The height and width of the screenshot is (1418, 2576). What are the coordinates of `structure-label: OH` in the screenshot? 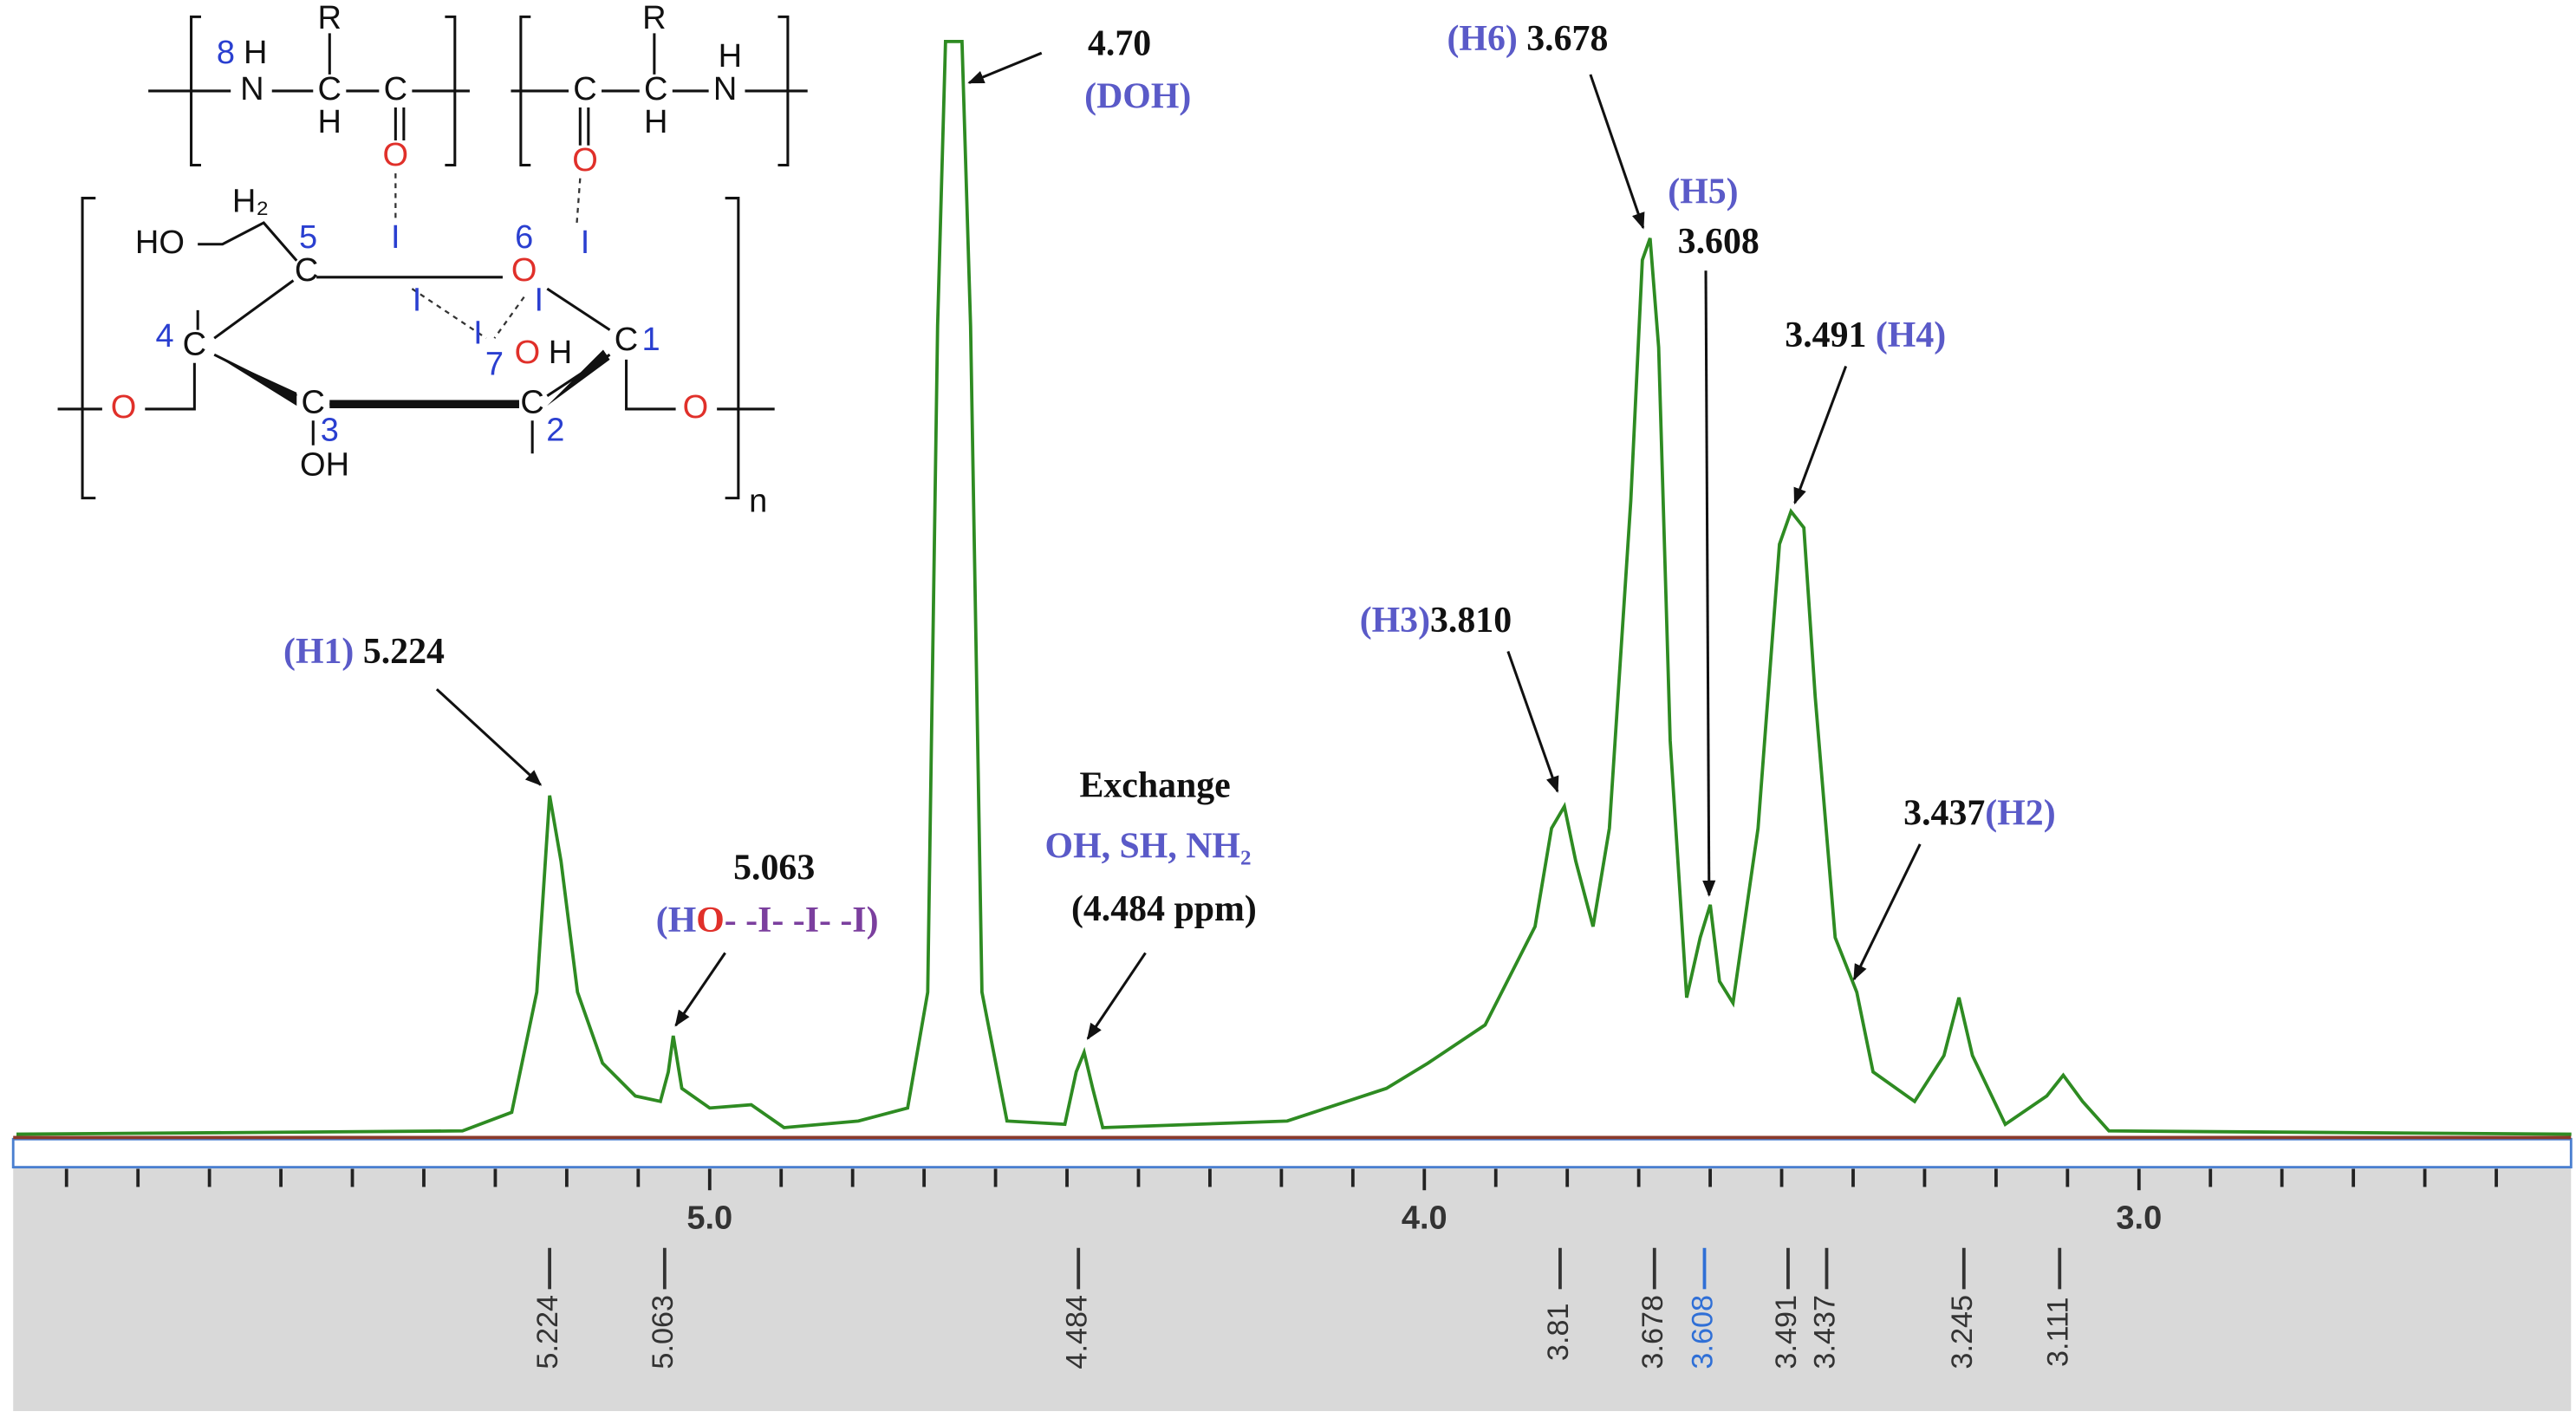 It's located at (324, 466).